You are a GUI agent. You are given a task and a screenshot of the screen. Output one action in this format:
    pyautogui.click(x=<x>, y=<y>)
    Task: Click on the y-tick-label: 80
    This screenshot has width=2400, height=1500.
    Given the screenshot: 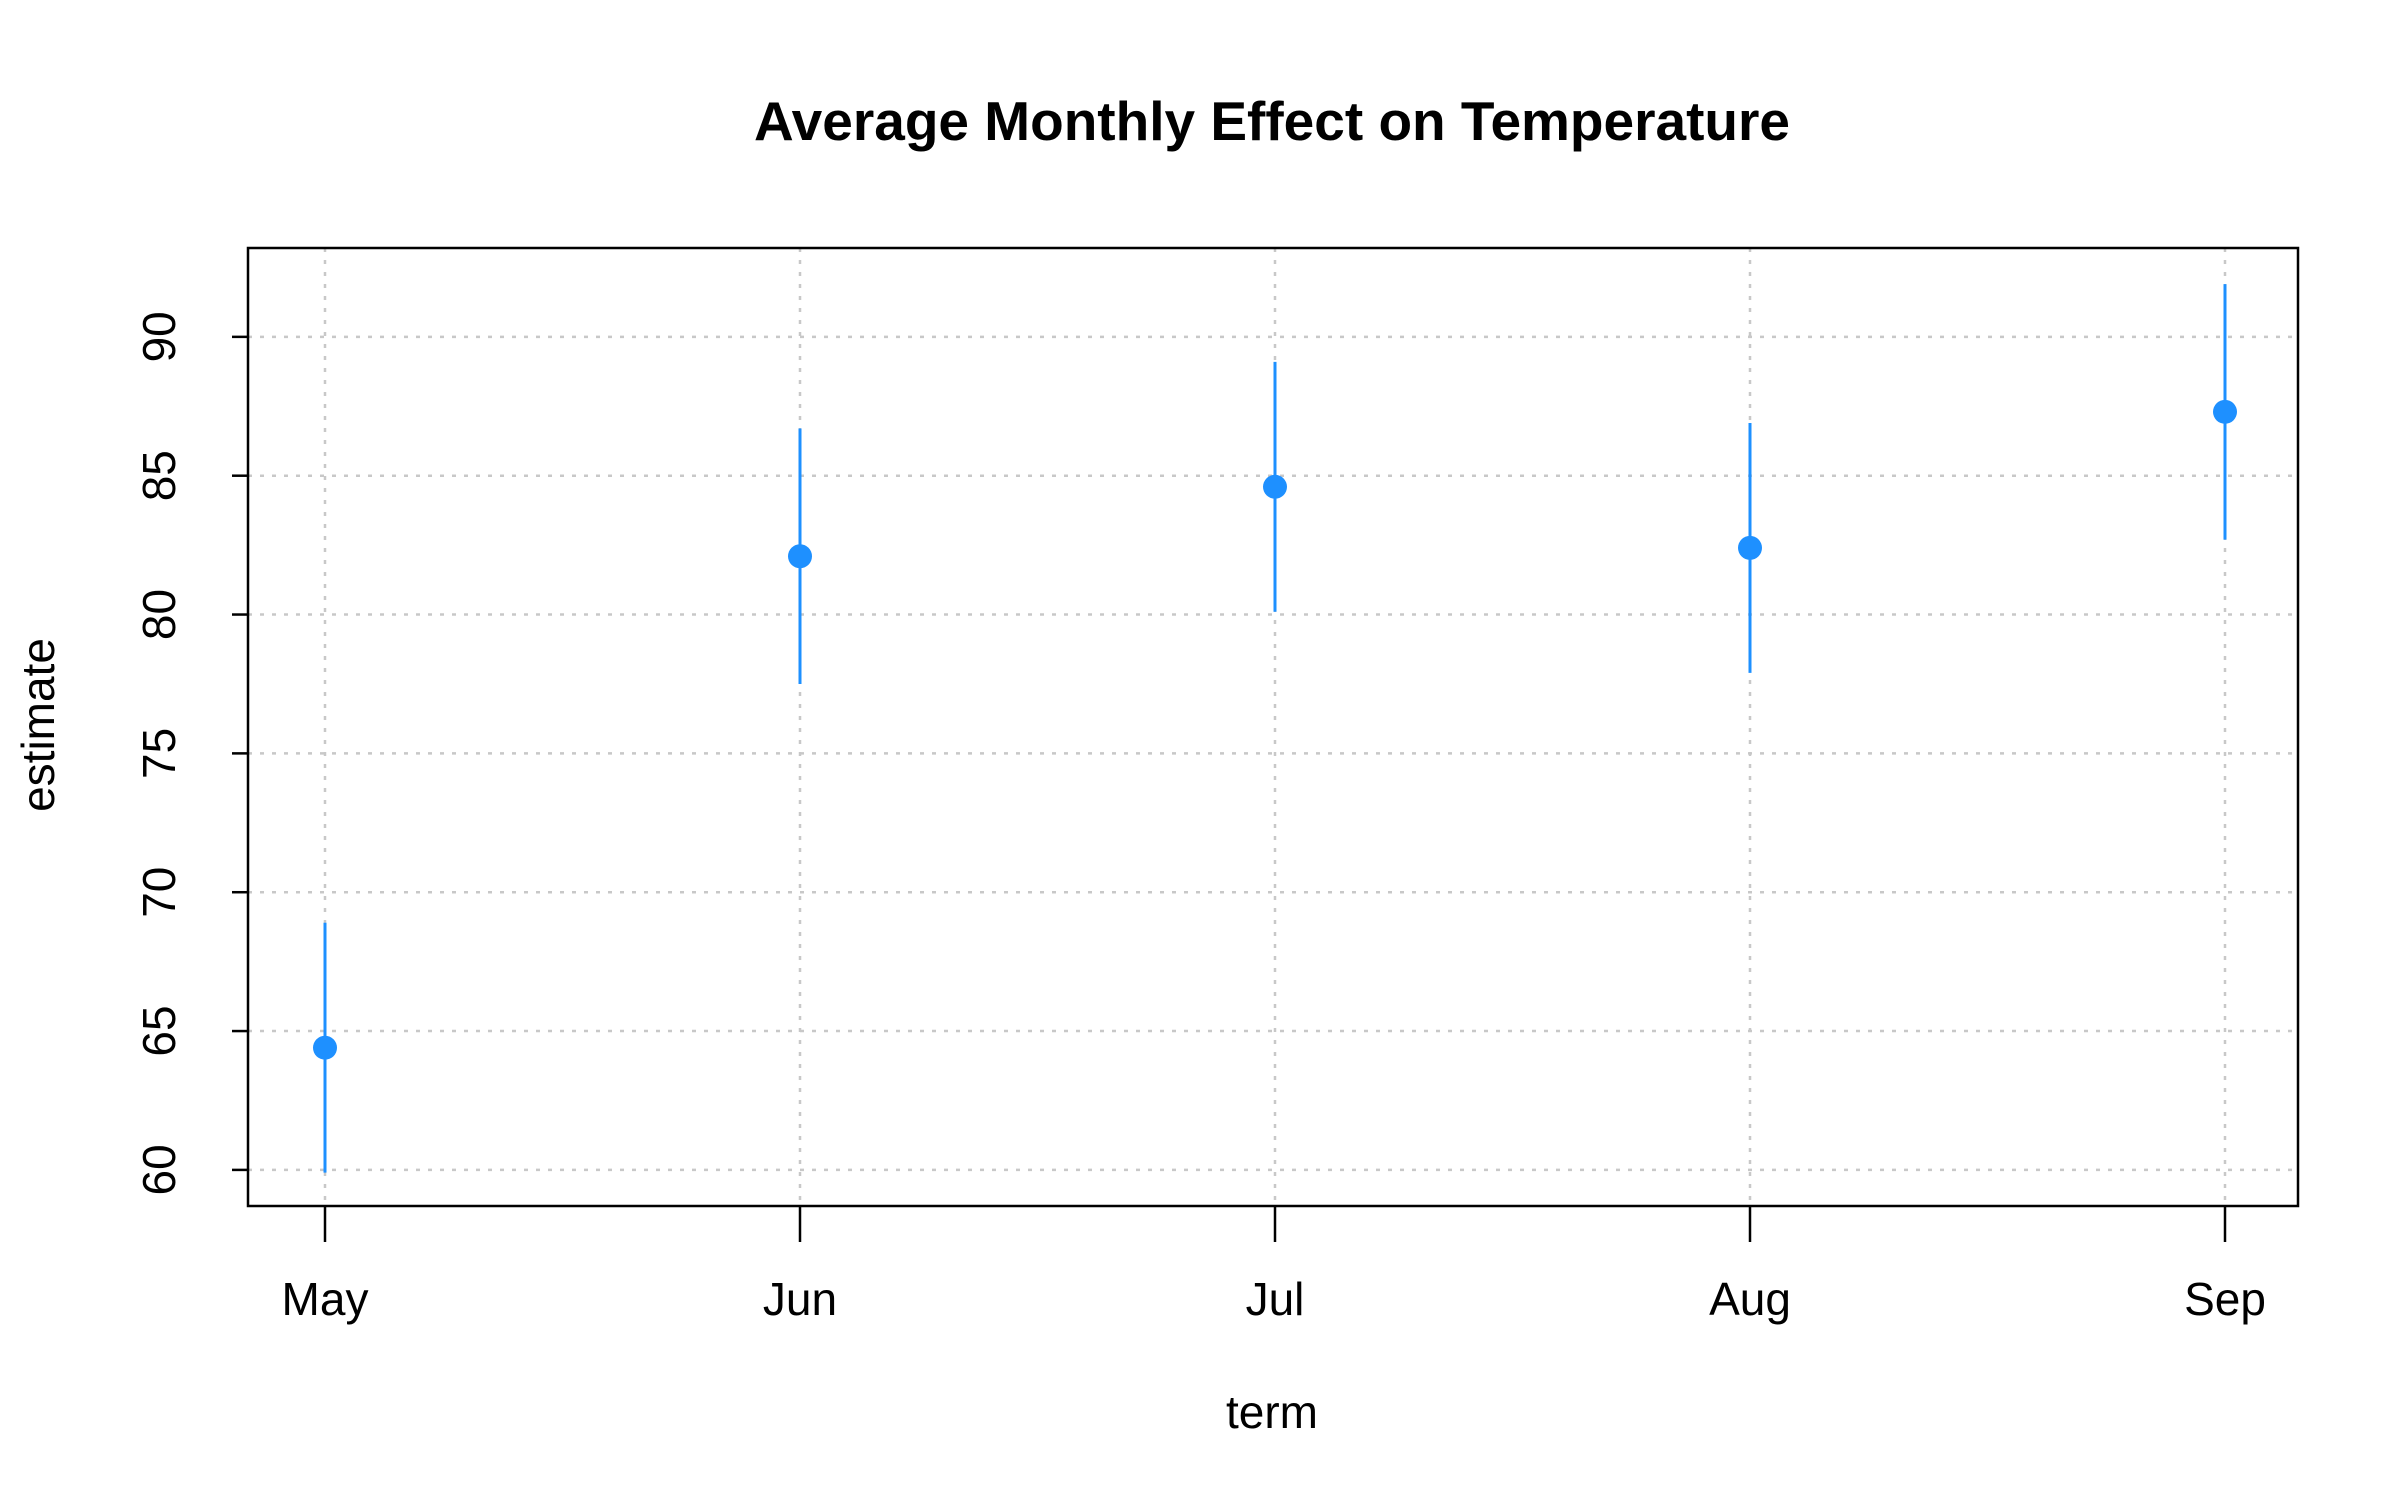 What is the action you would take?
    pyautogui.click(x=159, y=614)
    